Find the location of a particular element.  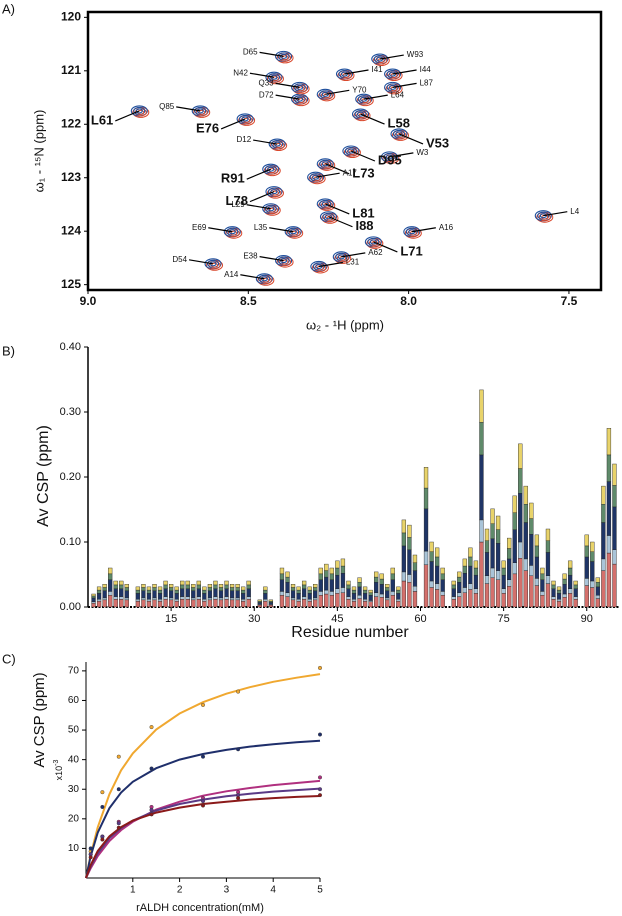

x-tick-label: 90 is located at coordinates (587, 619).